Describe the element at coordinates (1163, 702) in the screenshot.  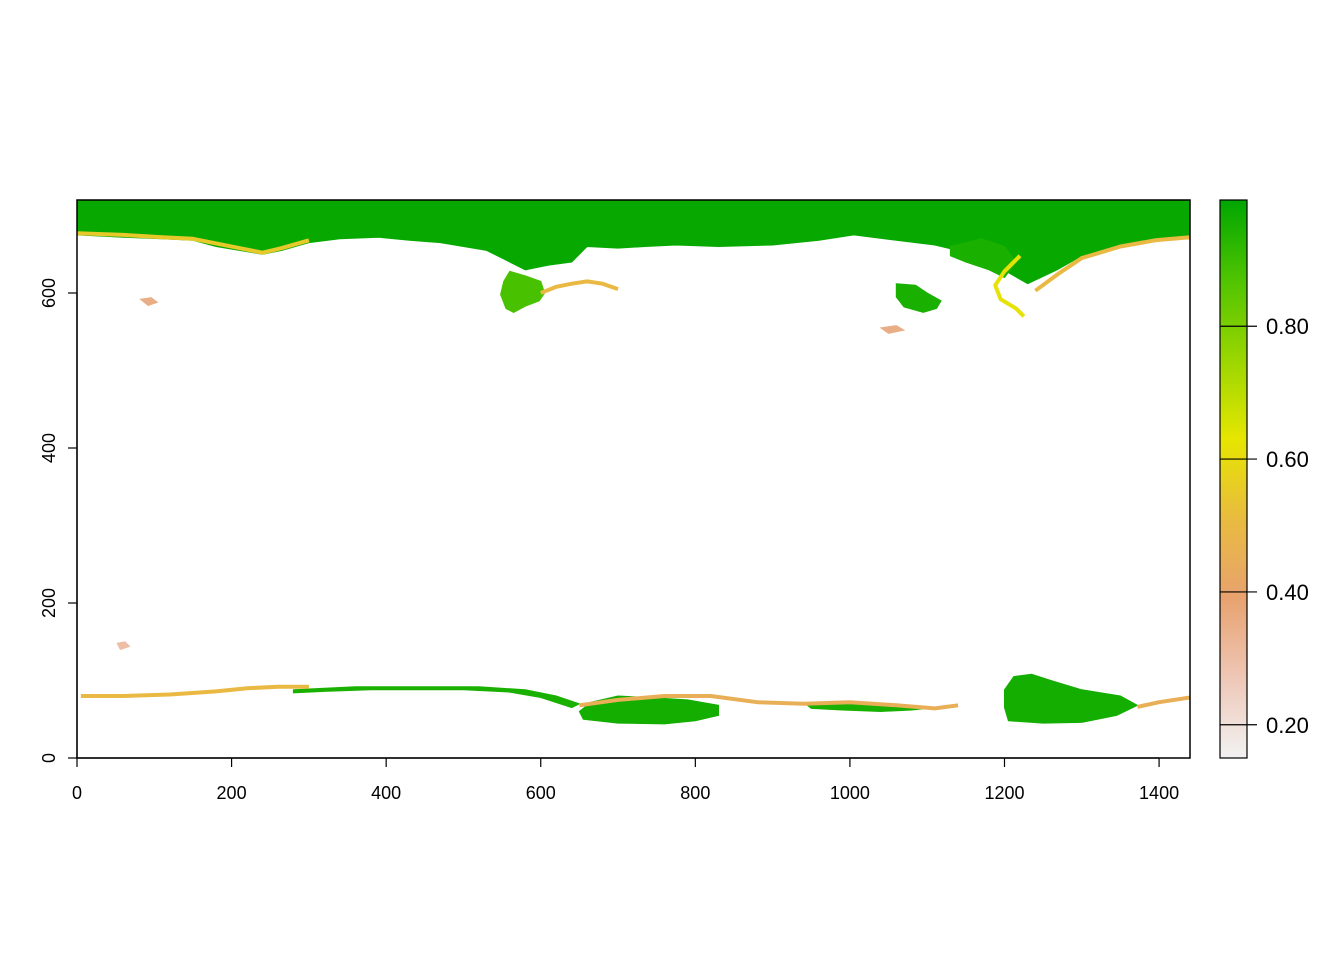
I see `region-southern-fringe-east` at that location.